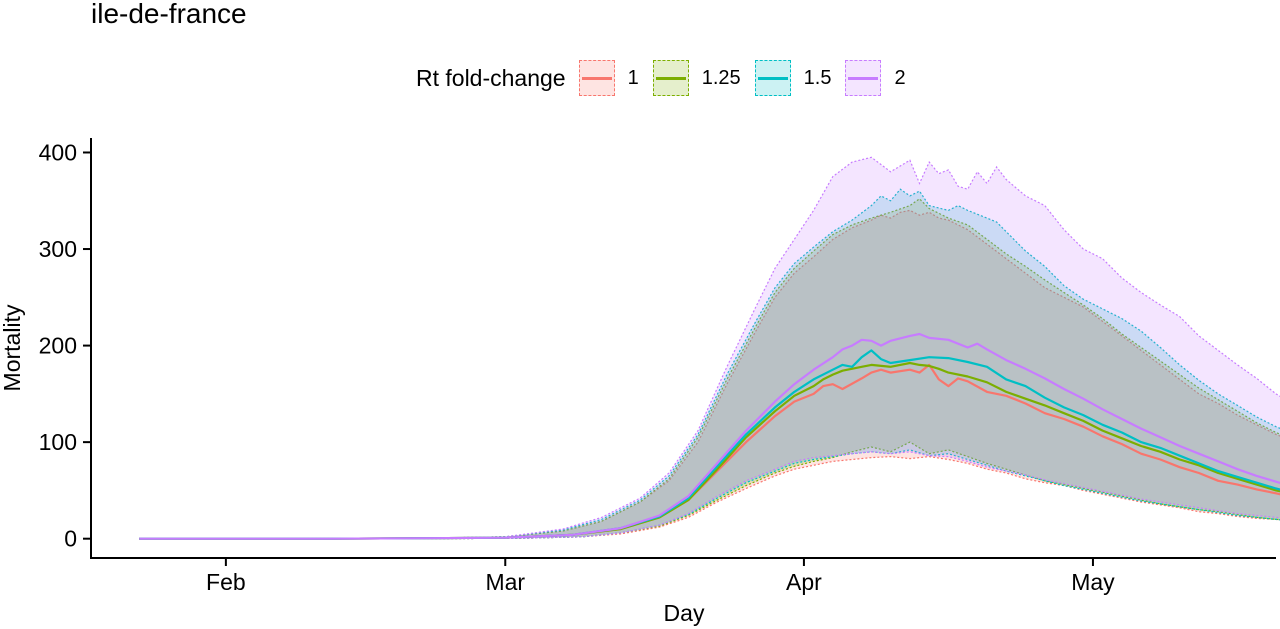  Describe the element at coordinates (660, 576) in the screenshot. I see `x-axis-ticks: Feb Mar Apr May` at that location.